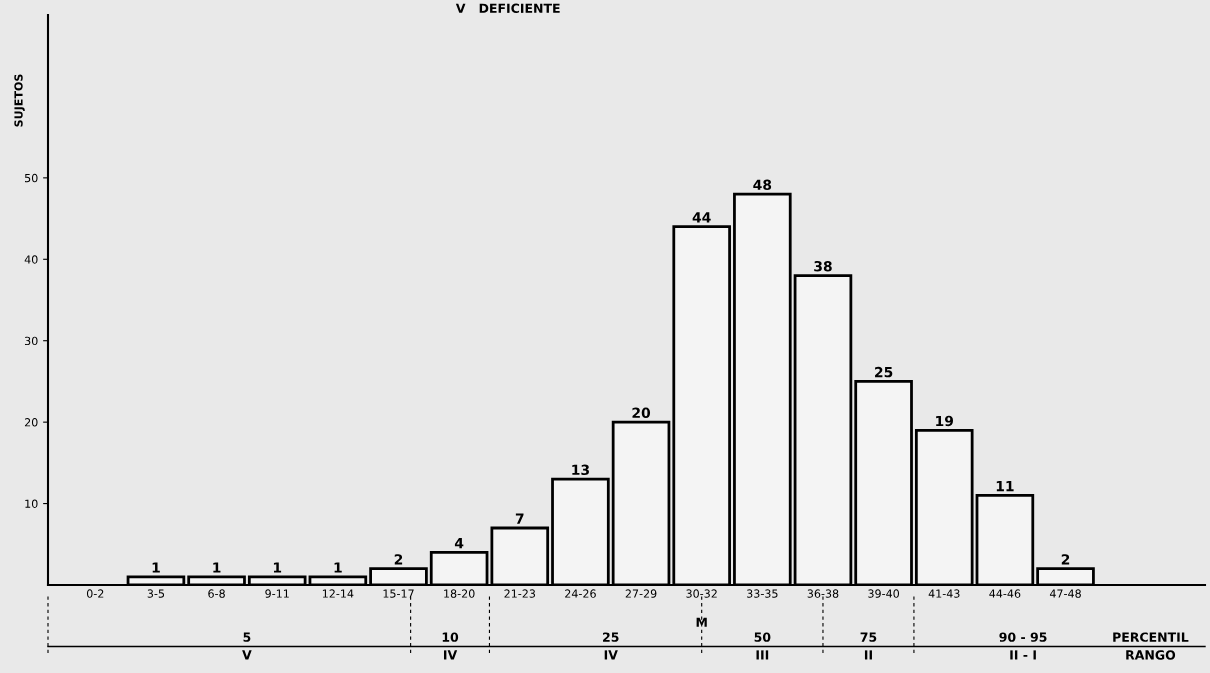  Describe the element at coordinates (1151, 655) in the screenshot. I see `text: RANGO` at that location.